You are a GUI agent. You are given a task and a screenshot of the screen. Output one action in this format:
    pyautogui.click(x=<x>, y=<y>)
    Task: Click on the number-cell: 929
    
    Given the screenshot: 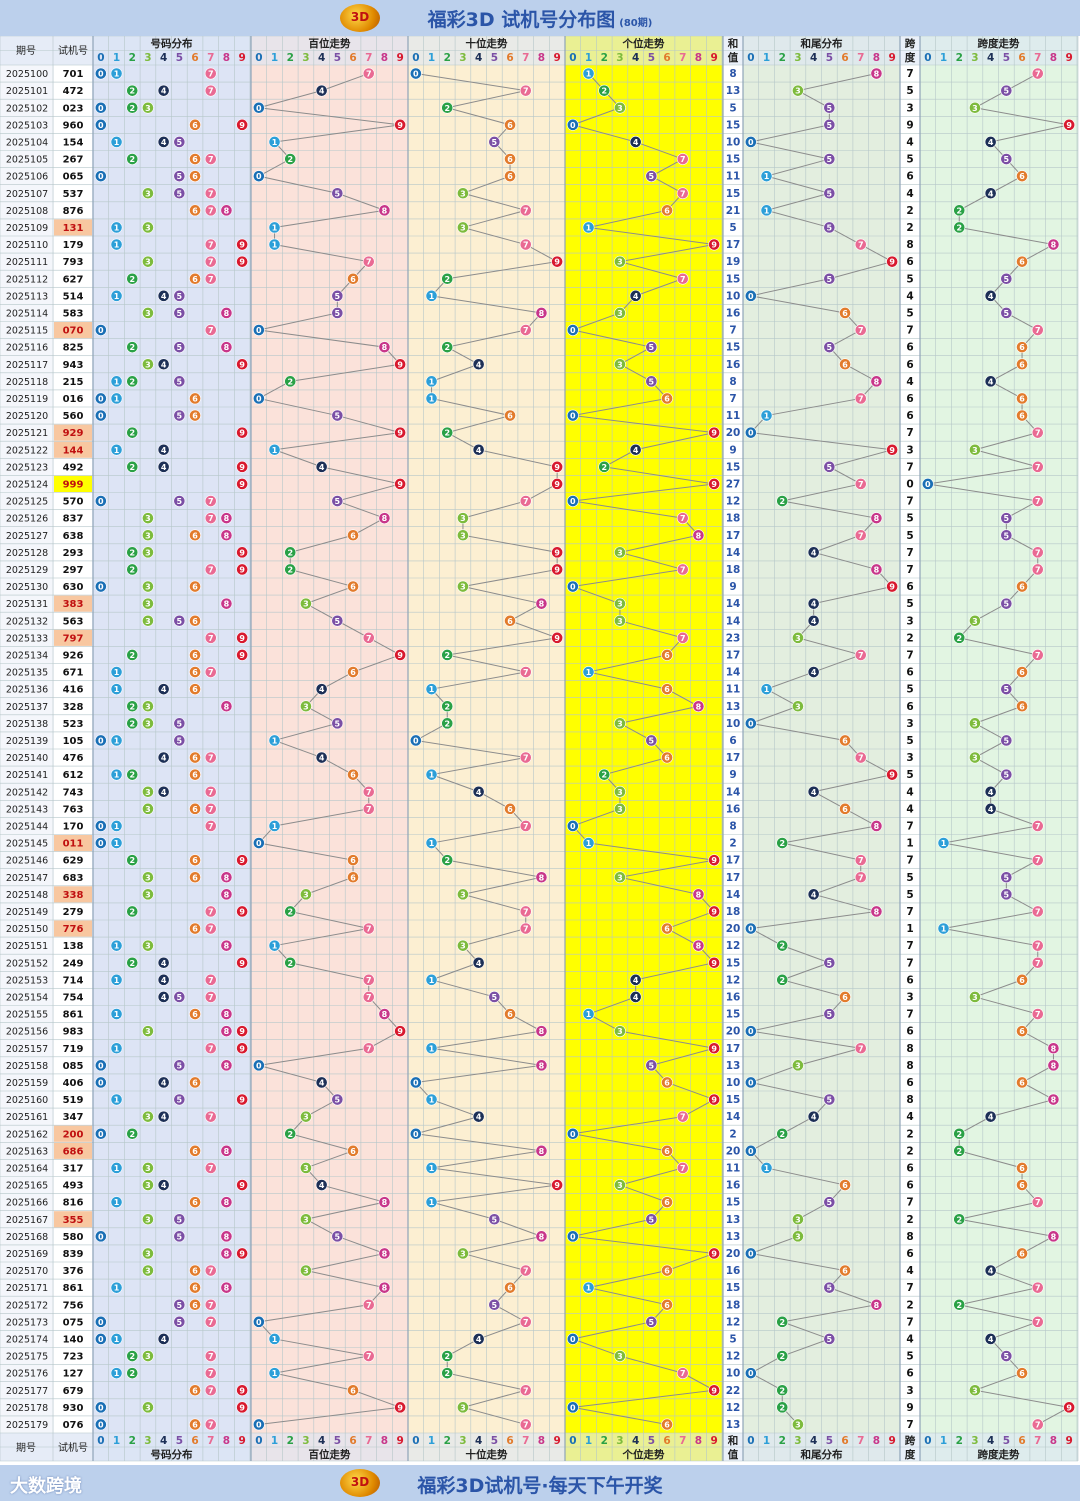 What is the action you would take?
    pyautogui.click(x=73, y=433)
    